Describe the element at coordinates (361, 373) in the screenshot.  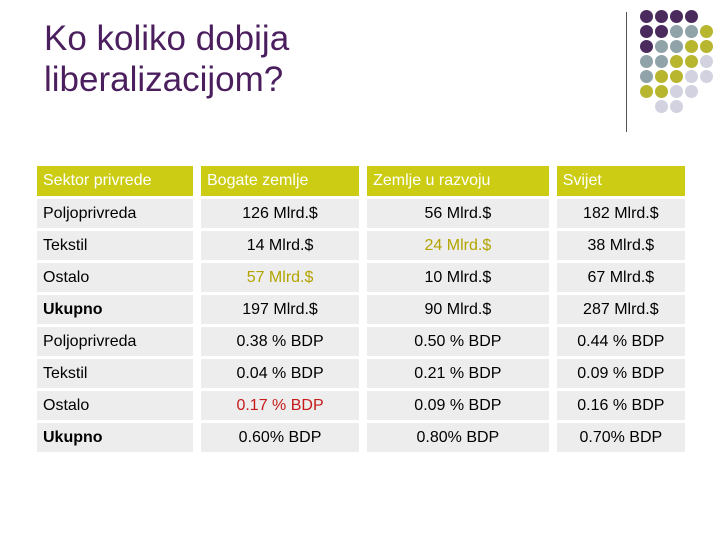
I see `table-row: Tekstil 0.04 % BDP 0.21 % BDP 0.09 % BDP` at that location.